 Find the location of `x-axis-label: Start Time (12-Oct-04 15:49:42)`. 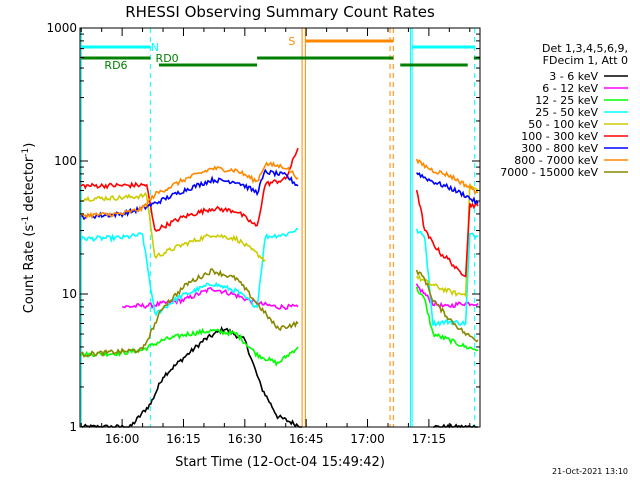

x-axis-label: Start Time (12-Oct-04 15:49:42) is located at coordinates (280, 462).